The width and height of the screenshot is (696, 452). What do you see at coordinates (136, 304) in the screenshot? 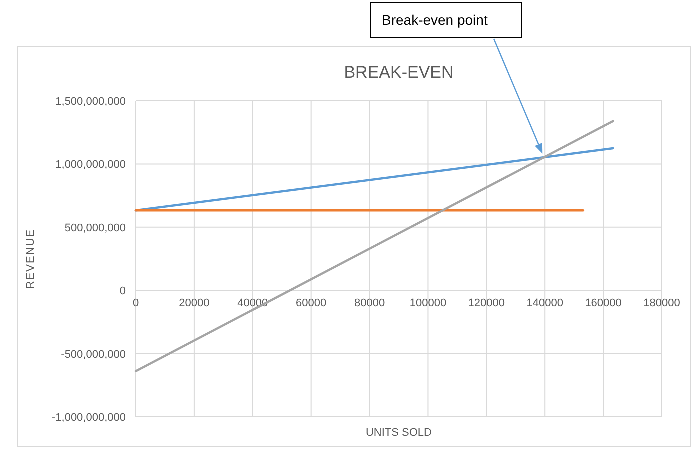
I see `x-tick-label: 0` at bounding box center [136, 304].